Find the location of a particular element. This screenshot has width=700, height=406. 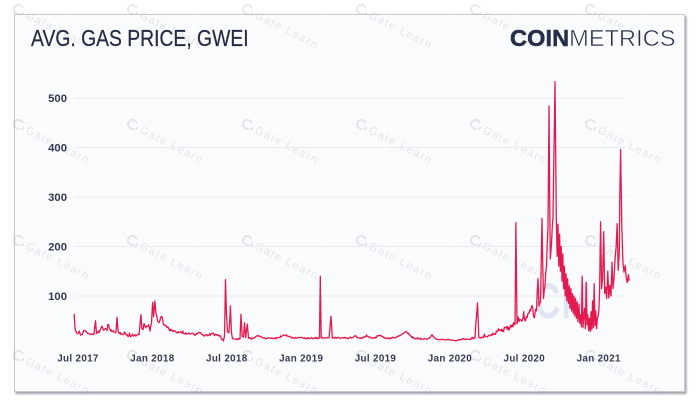

svg-text: Jul 2019 is located at coordinates (376, 358).